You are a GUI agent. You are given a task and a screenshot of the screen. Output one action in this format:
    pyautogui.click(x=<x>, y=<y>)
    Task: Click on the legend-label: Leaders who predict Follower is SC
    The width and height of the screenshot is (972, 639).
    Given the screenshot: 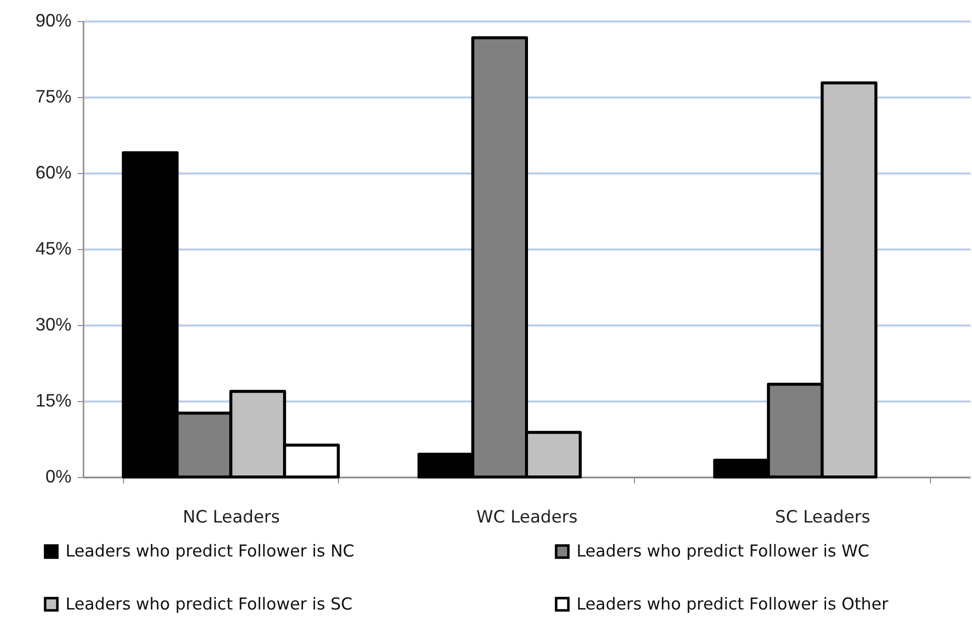 What is the action you would take?
    pyautogui.click(x=209, y=604)
    